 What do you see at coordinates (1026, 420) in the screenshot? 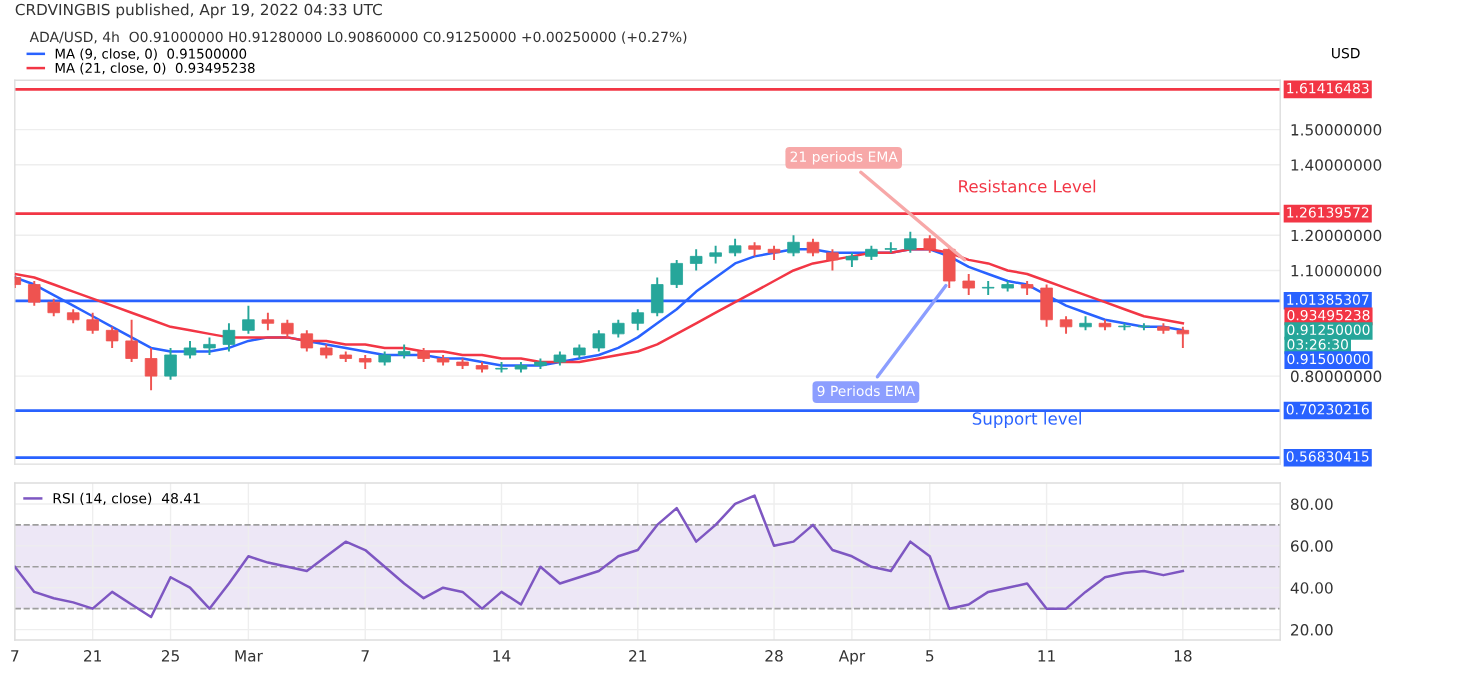
I see `annotation: Support level` at bounding box center [1026, 420].